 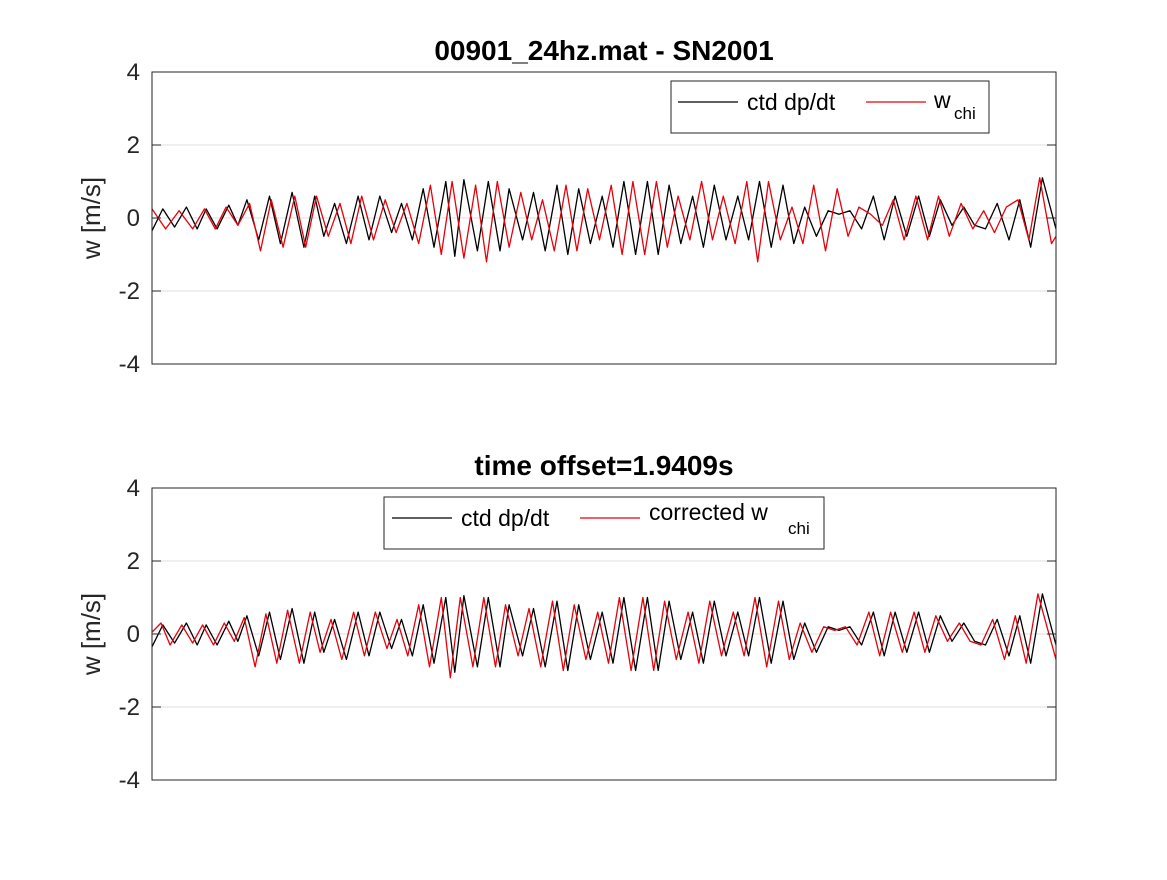 I want to click on bottom-legend-box, so click(x=604, y=523).